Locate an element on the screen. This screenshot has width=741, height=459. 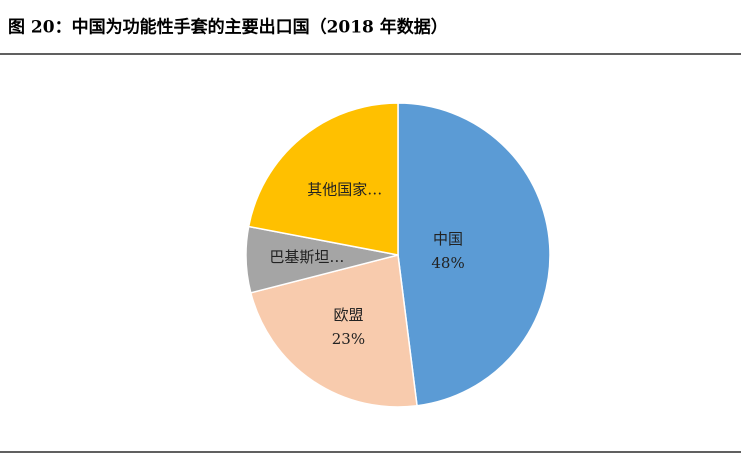
slice-label: 中国 is located at coordinates (448, 239).